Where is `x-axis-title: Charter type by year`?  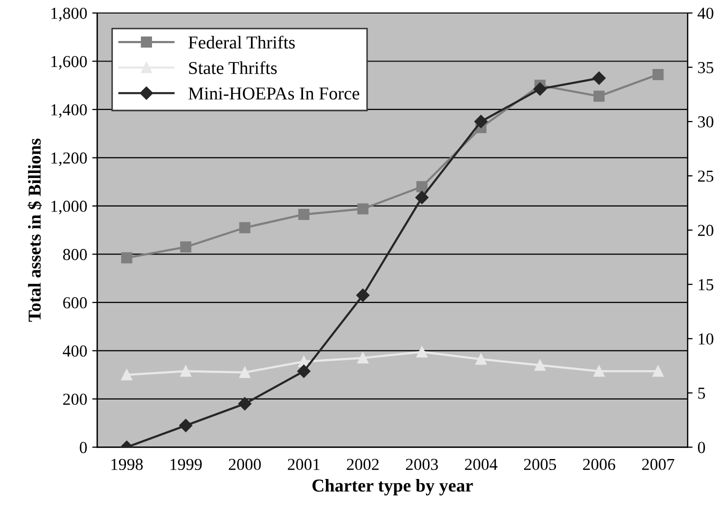
x-axis-title: Charter type by year is located at coordinates (392, 487).